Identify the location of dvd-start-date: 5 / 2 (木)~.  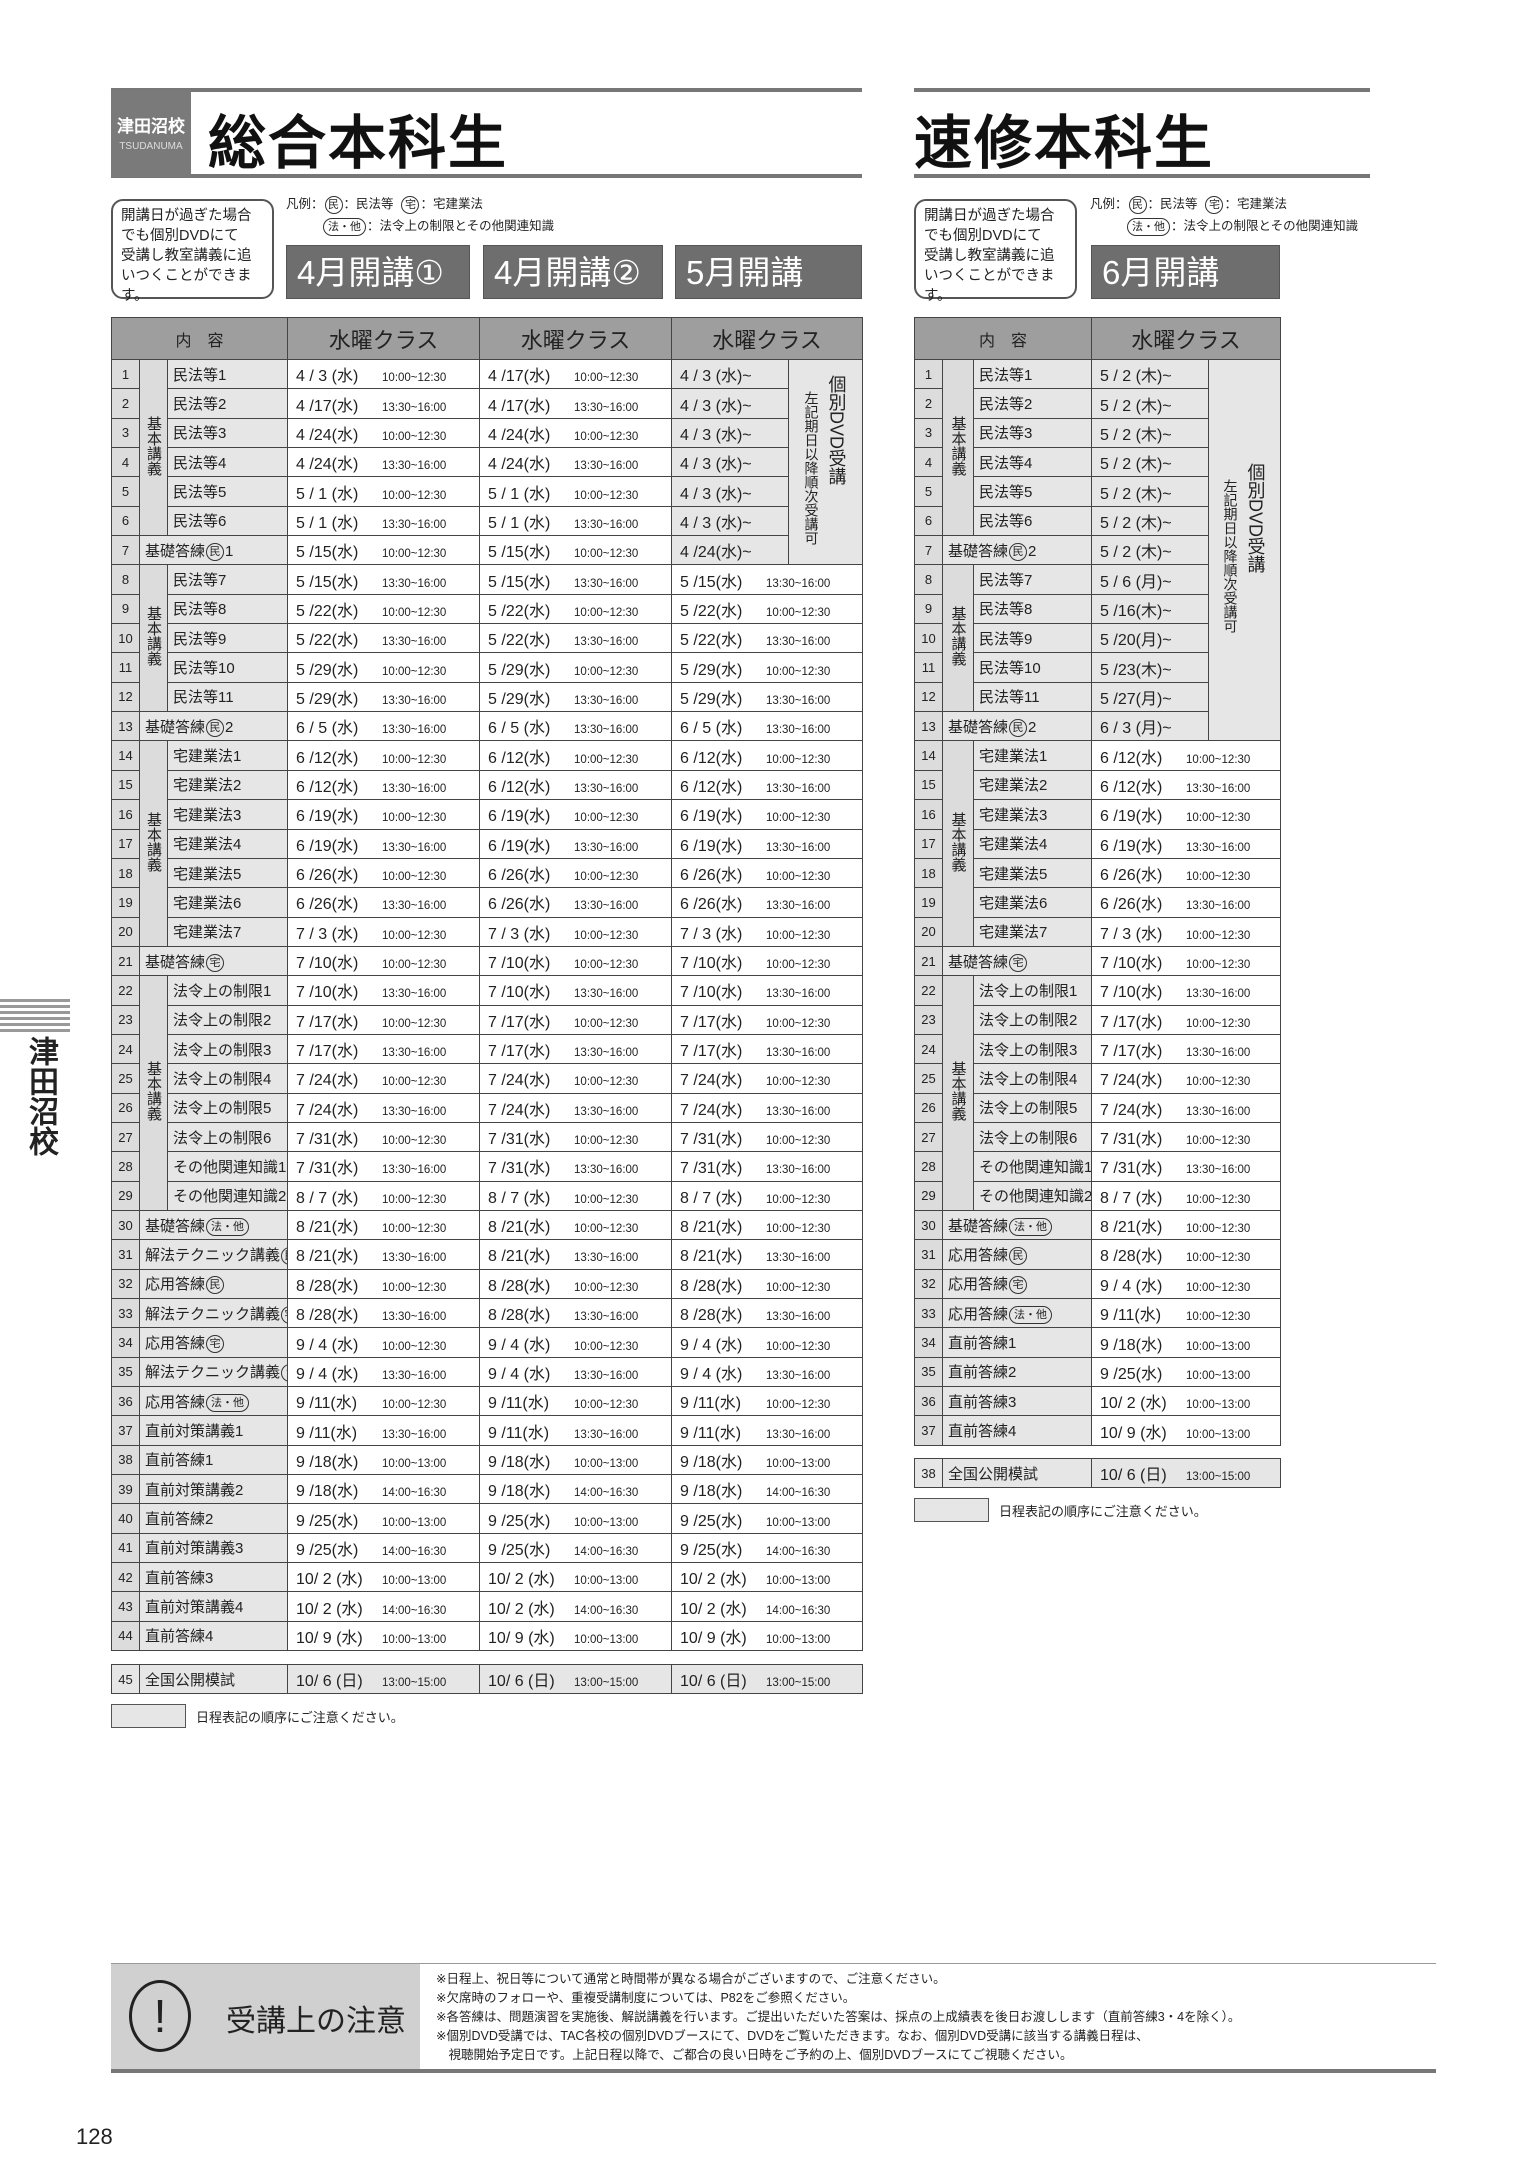
(1150, 521).